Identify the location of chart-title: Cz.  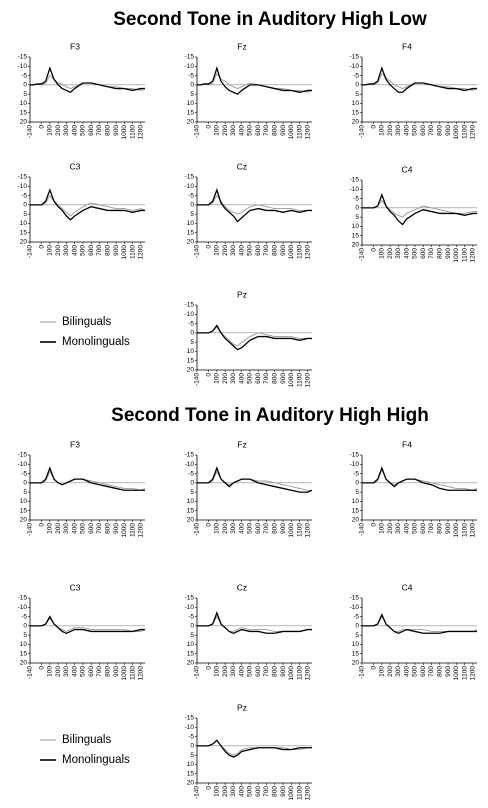
(242, 166).